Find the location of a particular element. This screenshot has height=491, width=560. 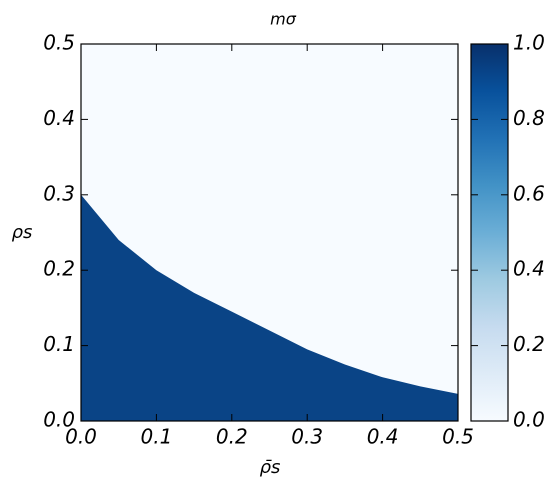

y-tick-label: 0.3 is located at coordinates (59, 193).